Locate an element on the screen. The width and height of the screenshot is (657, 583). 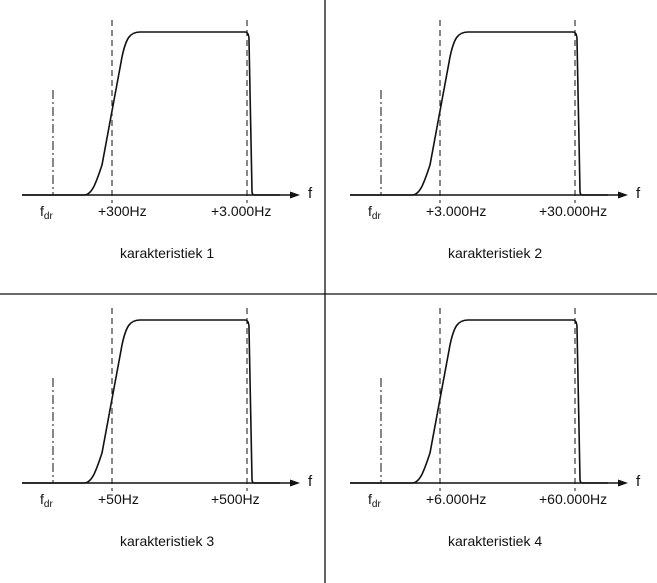
panel-3-graph is located at coordinates (161, 399).